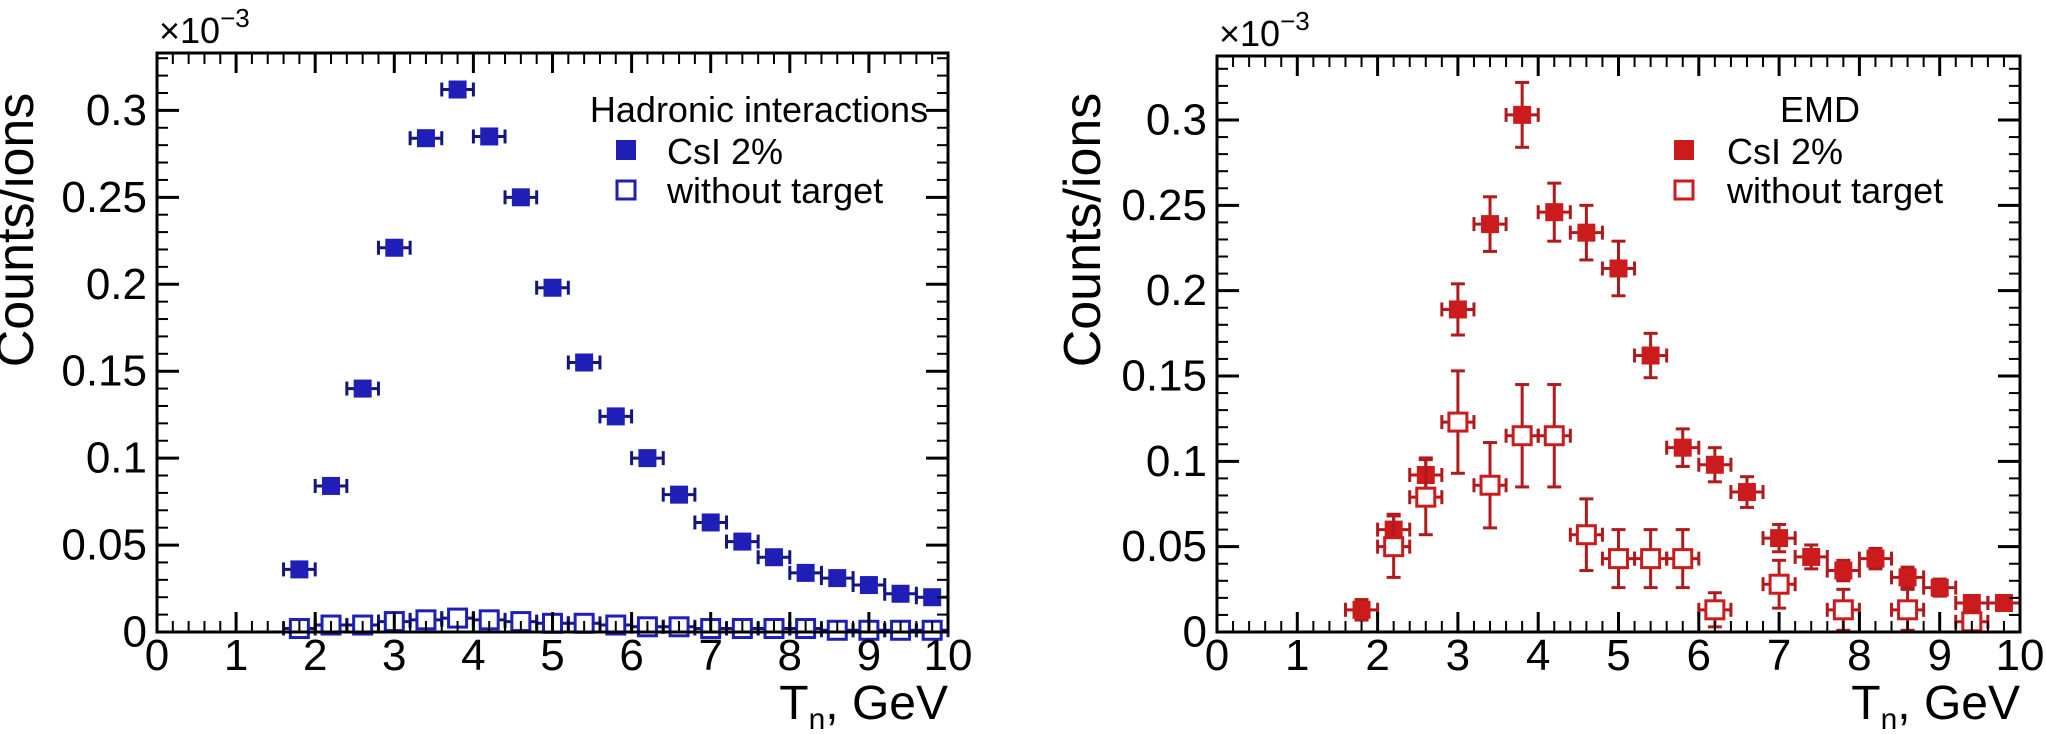 The height and width of the screenshot is (734, 2046). I want to click on x-tick-label: 5, so click(1618, 655).